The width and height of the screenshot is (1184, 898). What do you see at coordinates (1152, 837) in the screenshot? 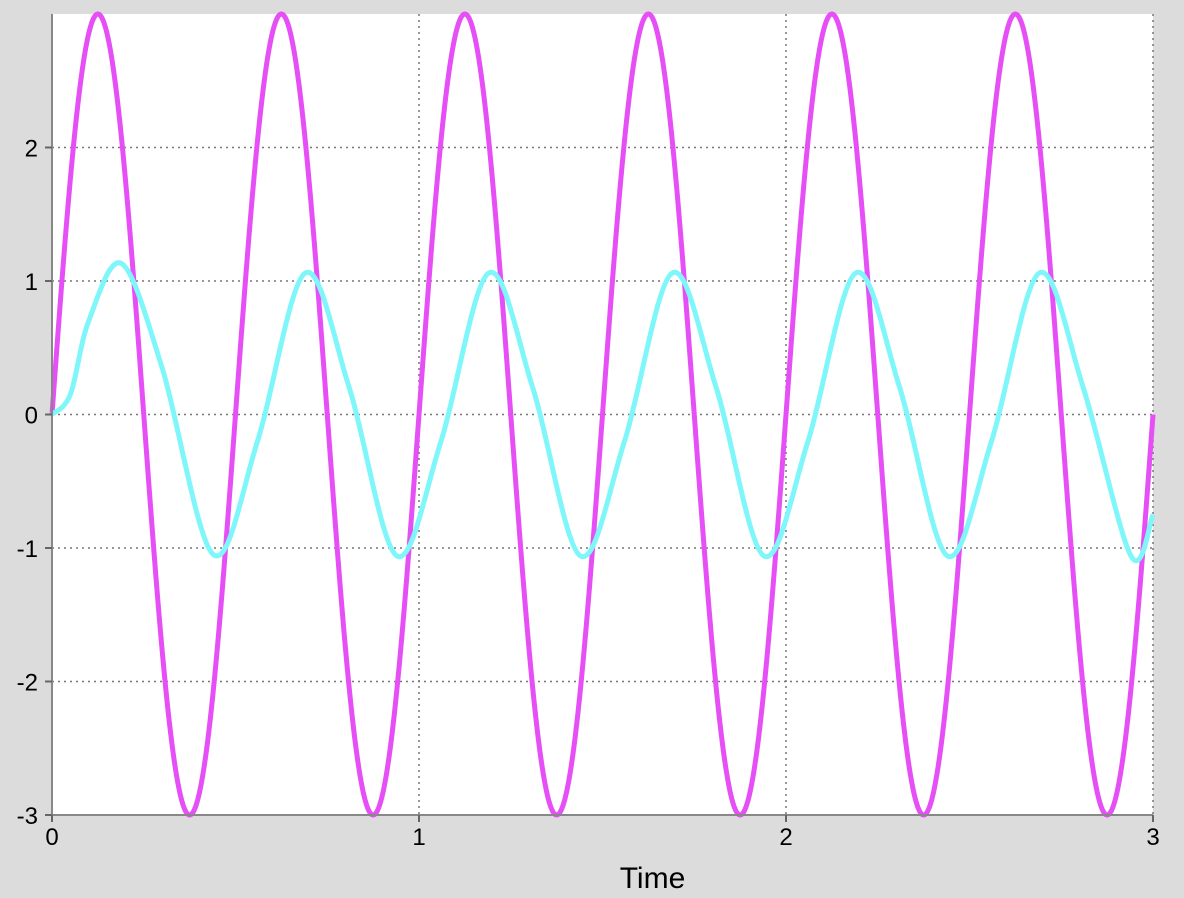
I see `x-tick-label: 3` at bounding box center [1152, 837].